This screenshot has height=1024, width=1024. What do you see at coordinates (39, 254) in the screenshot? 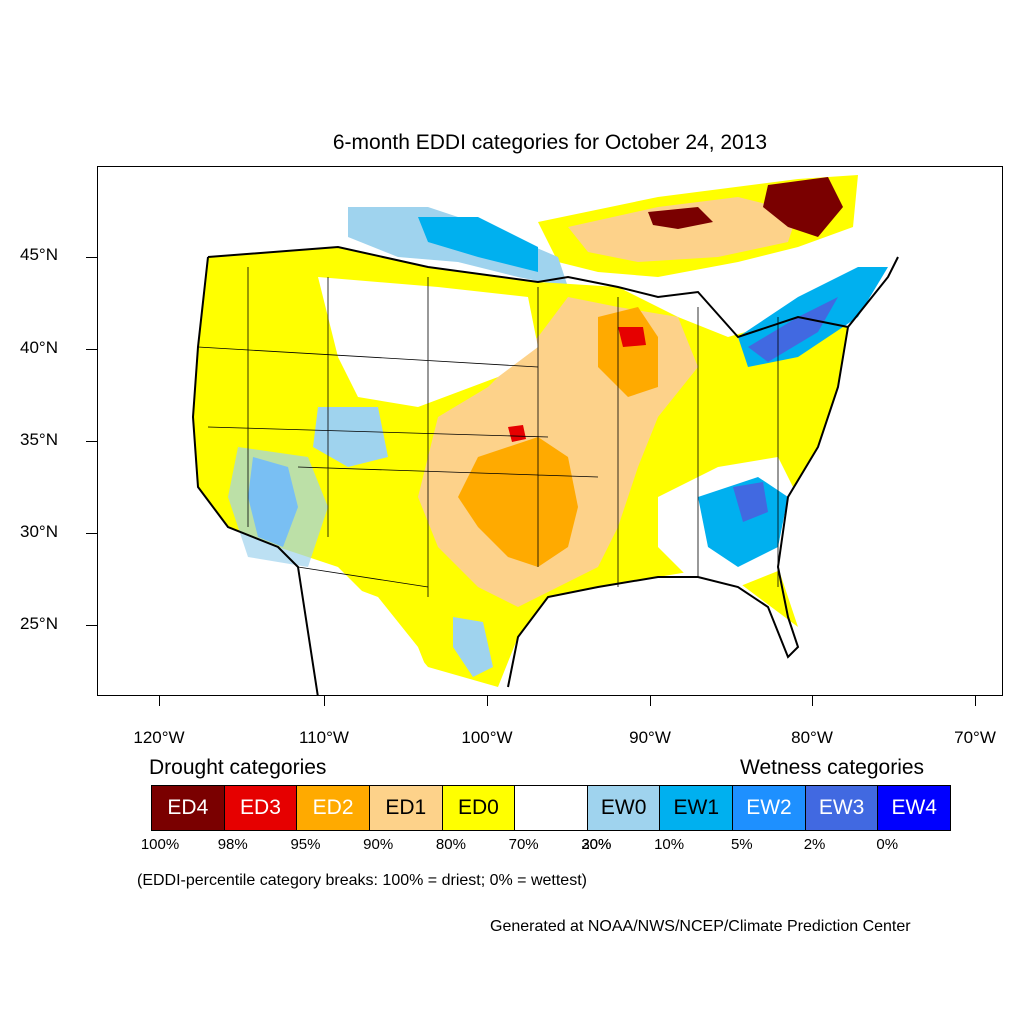
I see `lat-label-45: 45°N` at bounding box center [39, 254].